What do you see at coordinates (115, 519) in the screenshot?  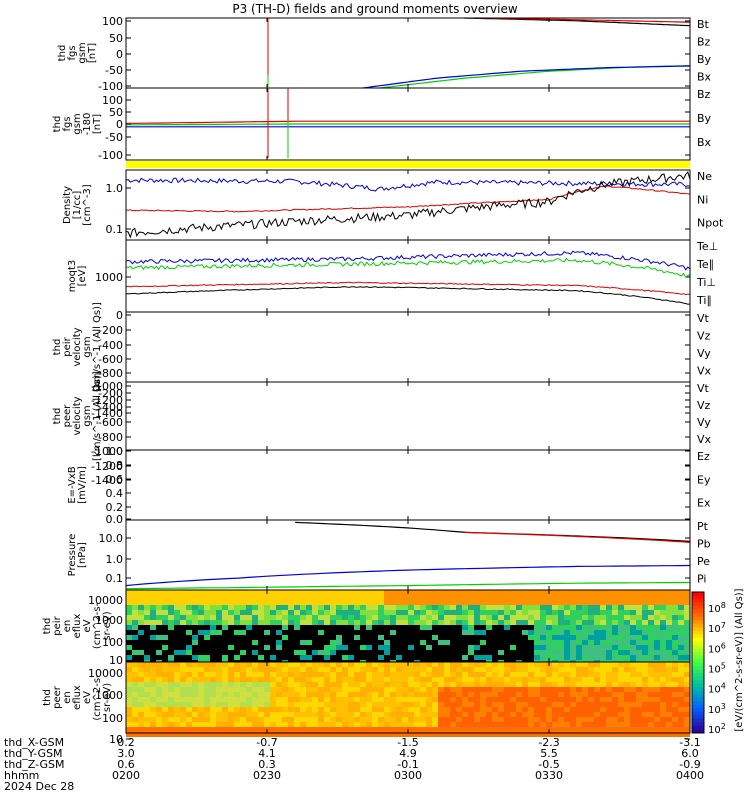 I see `y-tick-label: 0.0` at bounding box center [115, 519].